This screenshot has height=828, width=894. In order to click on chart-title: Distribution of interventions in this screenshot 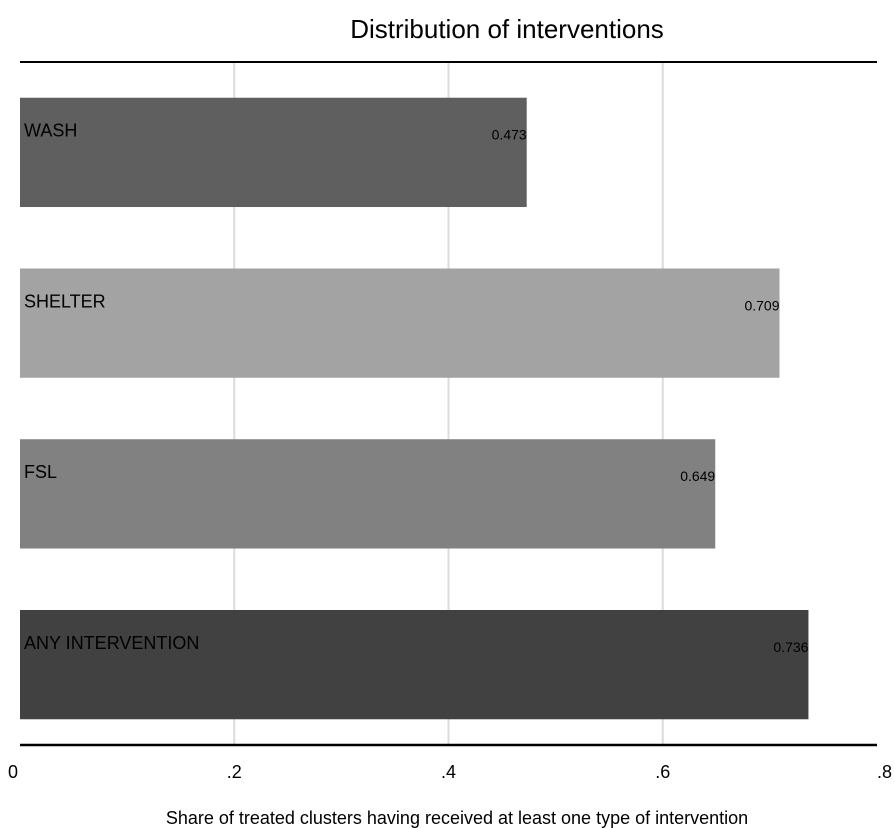, I will do `click(507, 29)`.